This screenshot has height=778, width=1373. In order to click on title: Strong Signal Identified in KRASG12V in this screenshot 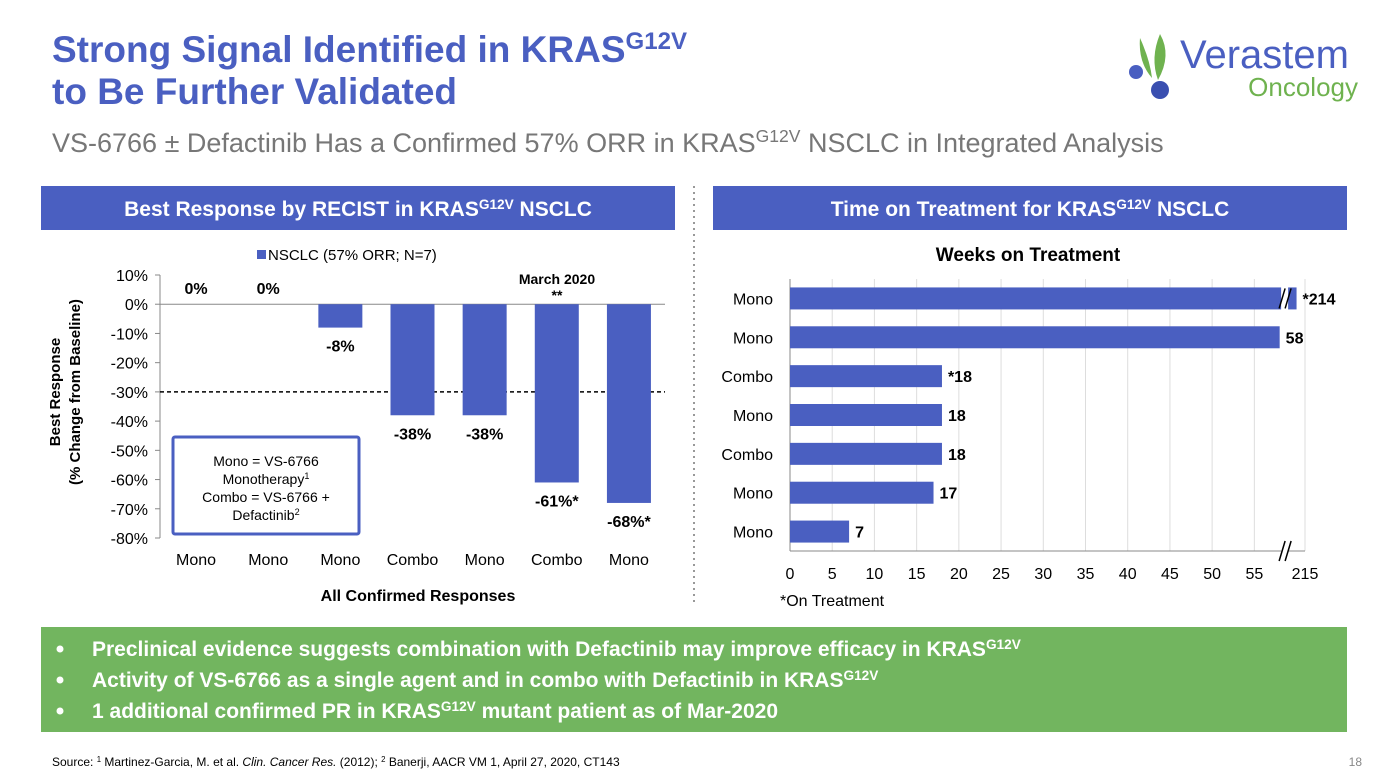, I will do `click(369, 49)`.